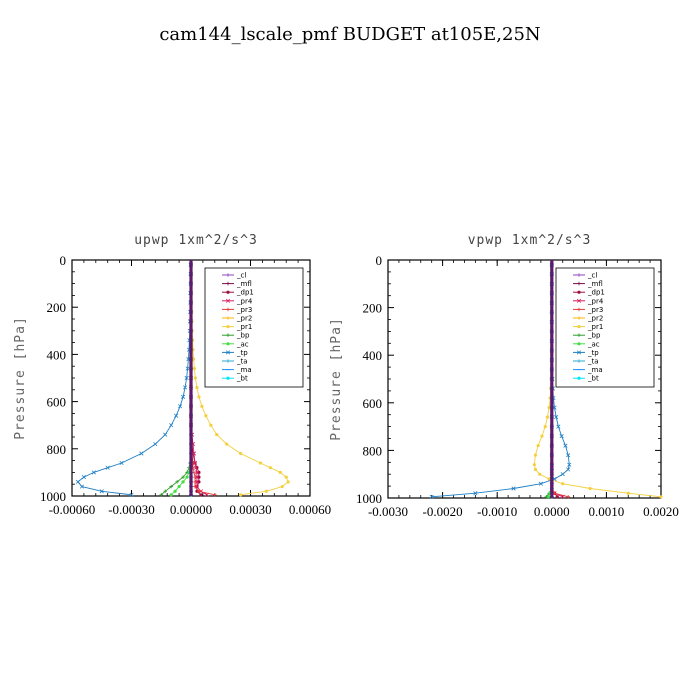 Image resolution: width=700 pixels, height=700 pixels. I want to click on series-line-tp, so click(134, 380).